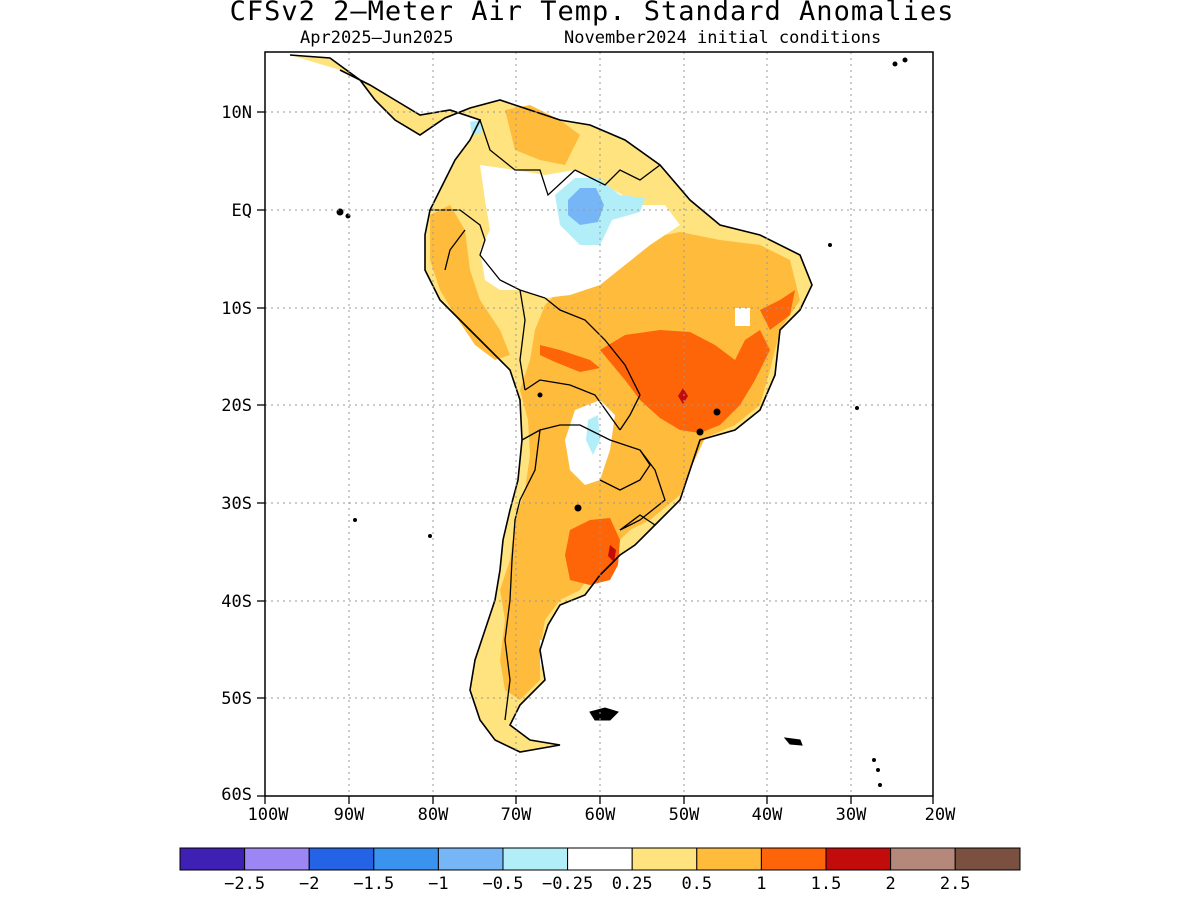 The height and width of the screenshot is (900, 1200). I want to click on lon-label: 60W, so click(600, 815).